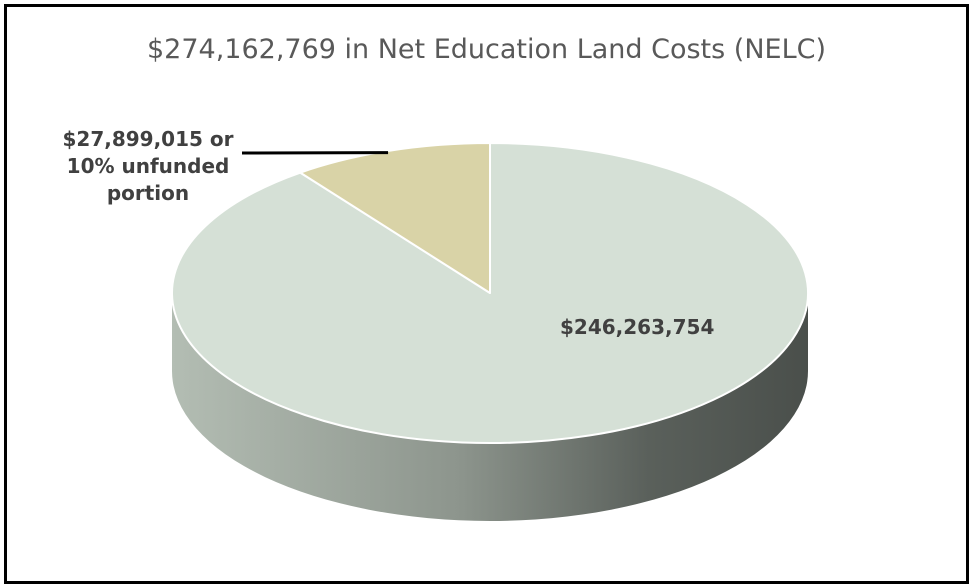 This screenshot has width=973, height=588. What do you see at coordinates (395, 218) in the screenshot?
I see `pie-slice-unfunded` at bounding box center [395, 218].